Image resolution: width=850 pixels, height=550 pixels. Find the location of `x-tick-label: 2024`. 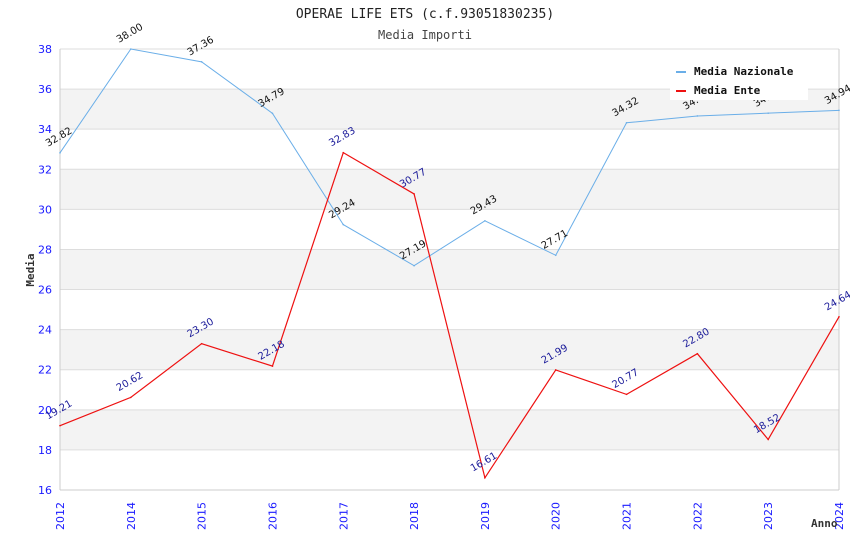

x-tick-label: 2024 is located at coordinates (839, 516).